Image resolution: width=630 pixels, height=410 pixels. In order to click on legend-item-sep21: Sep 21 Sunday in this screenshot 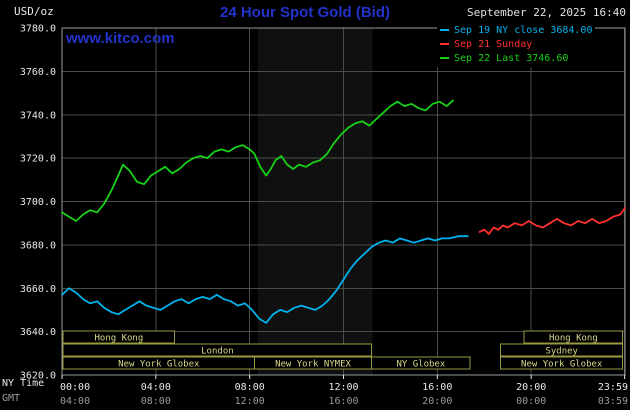, I will do `click(516, 45)`.